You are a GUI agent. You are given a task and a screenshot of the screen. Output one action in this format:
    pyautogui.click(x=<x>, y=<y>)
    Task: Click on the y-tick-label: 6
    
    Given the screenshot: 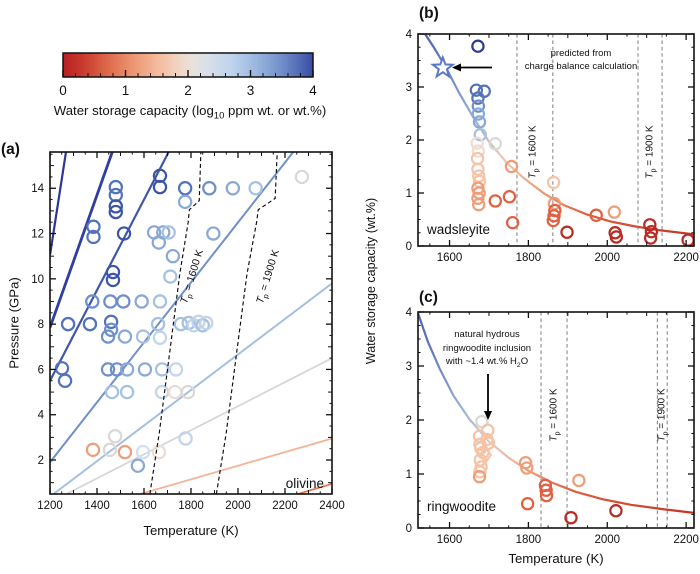 What is the action you would take?
    pyautogui.click(x=41, y=370)
    